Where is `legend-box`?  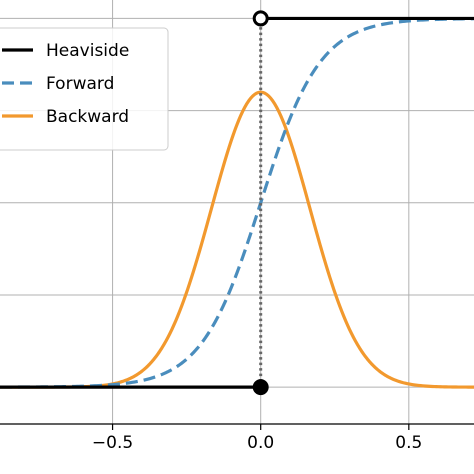 legend-box is located at coordinates (84, 89).